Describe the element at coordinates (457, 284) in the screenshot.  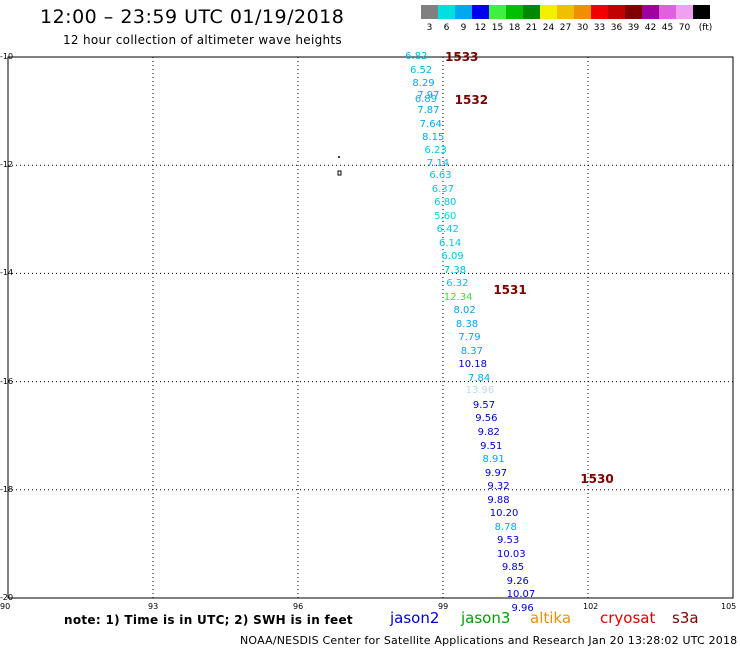
I see `wave-height-value: 6.32` at that location.